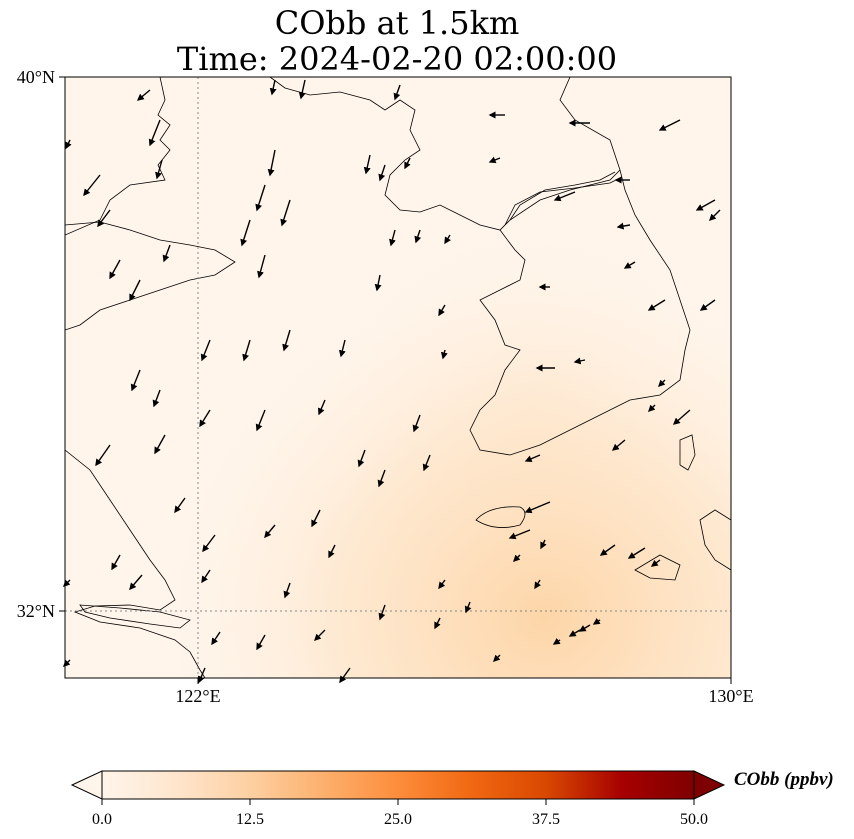 This screenshot has width=854, height=839. I want to click on colorbar-tick: 50.0, so click(694, 819).